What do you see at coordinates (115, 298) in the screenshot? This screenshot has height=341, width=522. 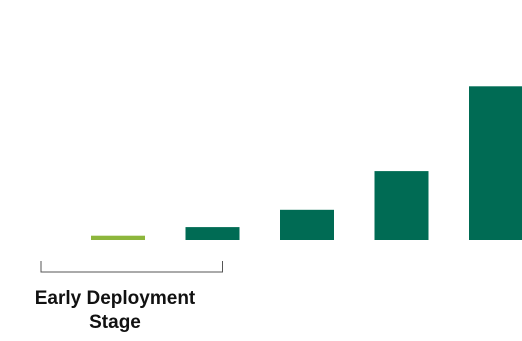 I see `stage-label-line-1: Early Deployment` at bounding box center [115, 298].